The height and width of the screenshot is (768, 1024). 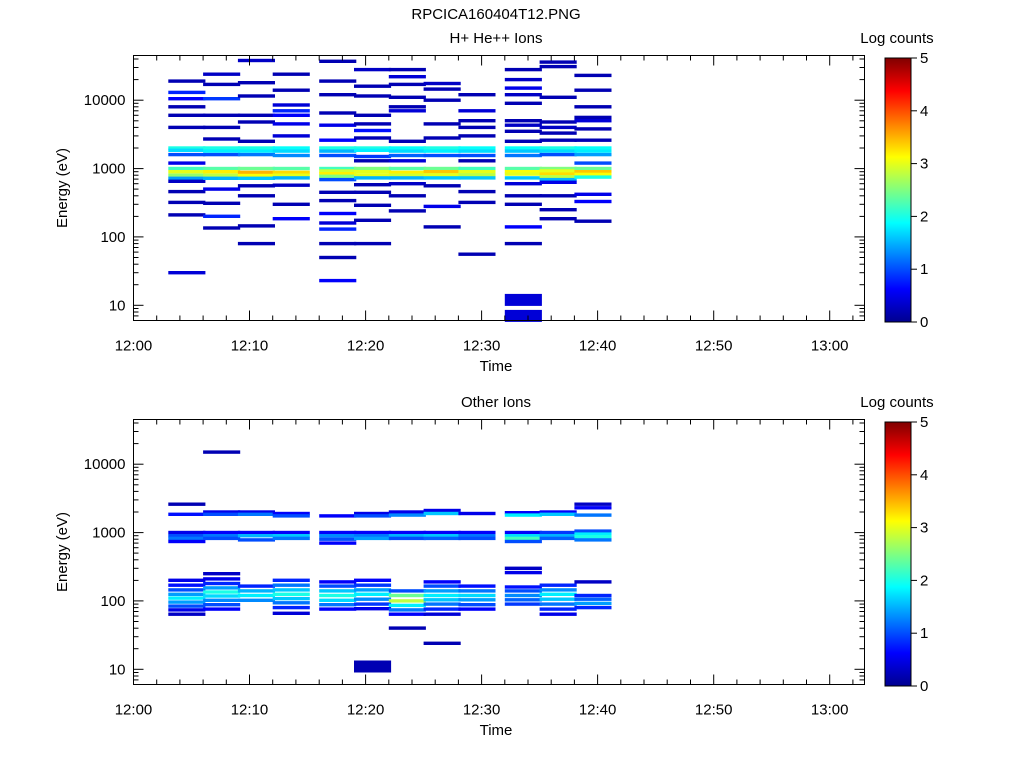 What do you see at coordinates (924, 164) in the screenshot?
I see `colorbar-tick-label: 3` at bounding box center [924, 164].